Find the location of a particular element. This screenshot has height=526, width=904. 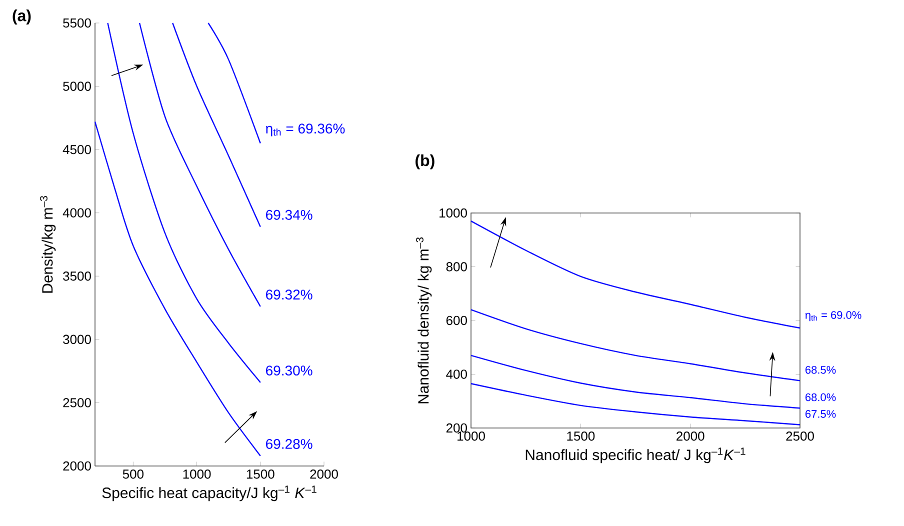

chart-title: (a) is located at coordinates (21, 17).